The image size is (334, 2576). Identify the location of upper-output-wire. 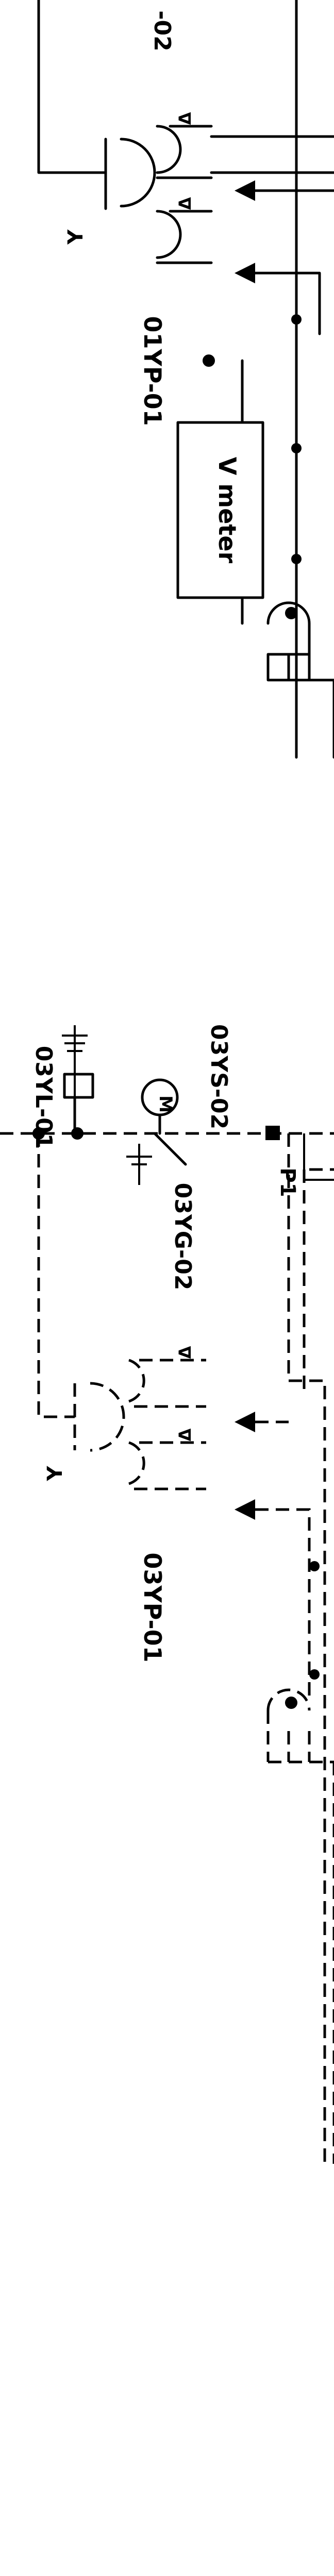
(294, 262).